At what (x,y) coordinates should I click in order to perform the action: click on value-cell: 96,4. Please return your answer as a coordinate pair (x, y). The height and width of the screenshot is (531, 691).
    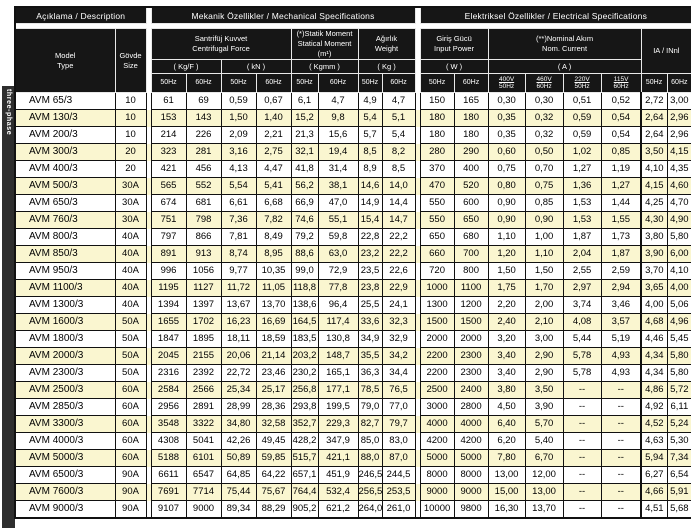
    Looking at the image, I should click on (338, 305).